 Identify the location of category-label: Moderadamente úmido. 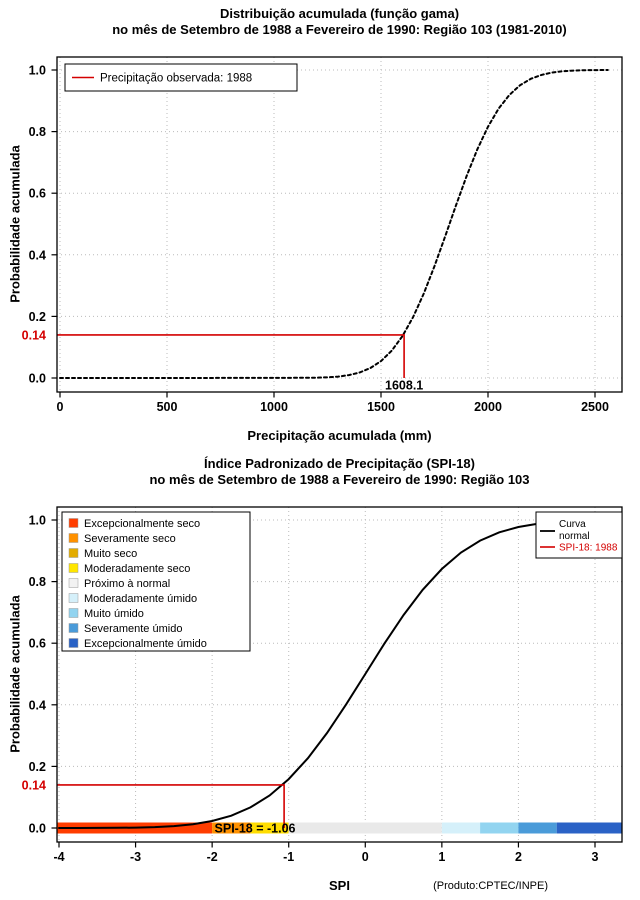
(140, 599).